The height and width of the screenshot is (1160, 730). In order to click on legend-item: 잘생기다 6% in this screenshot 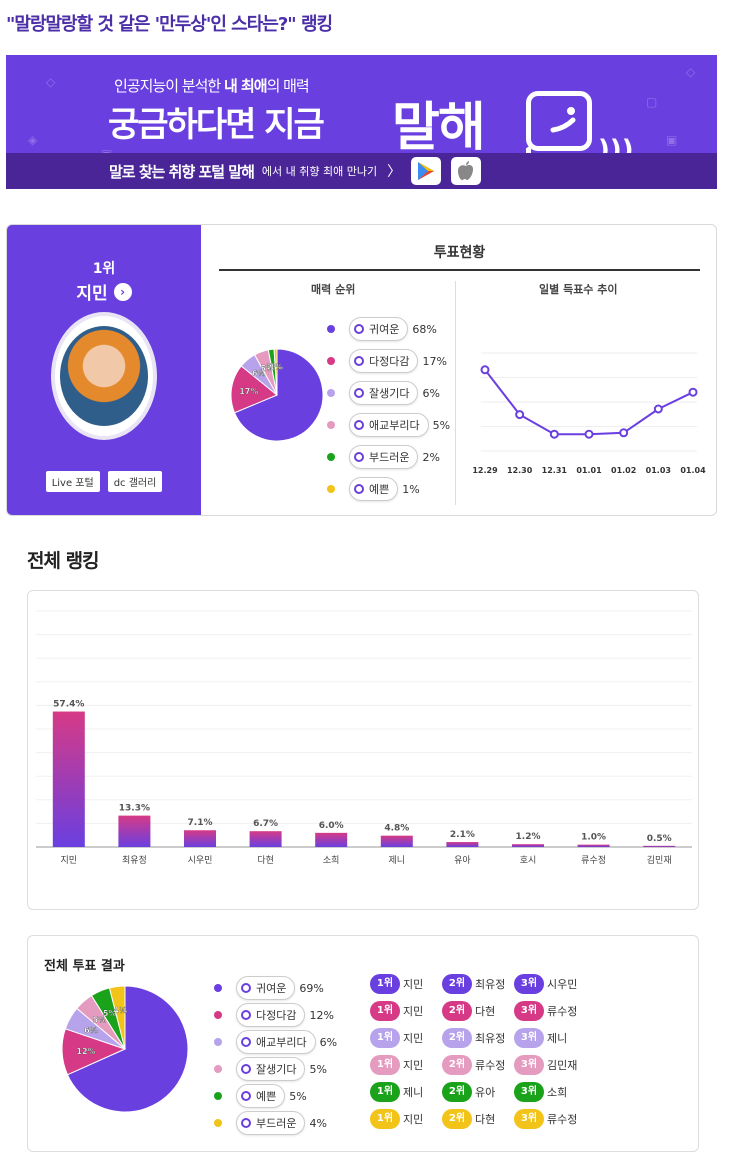, I will do `click(383, 393)`.